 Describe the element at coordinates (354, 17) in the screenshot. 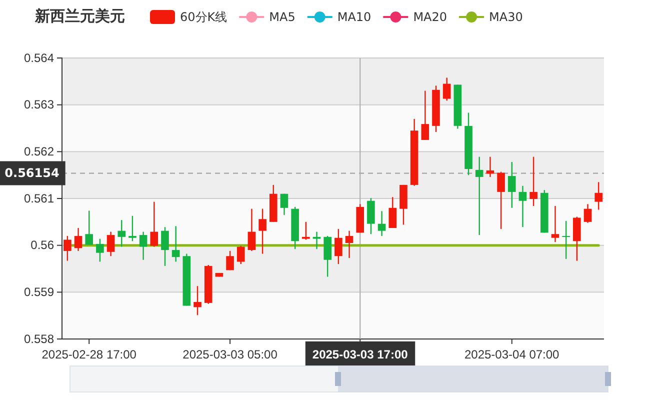

I see `legend-label: MA10` at that location.